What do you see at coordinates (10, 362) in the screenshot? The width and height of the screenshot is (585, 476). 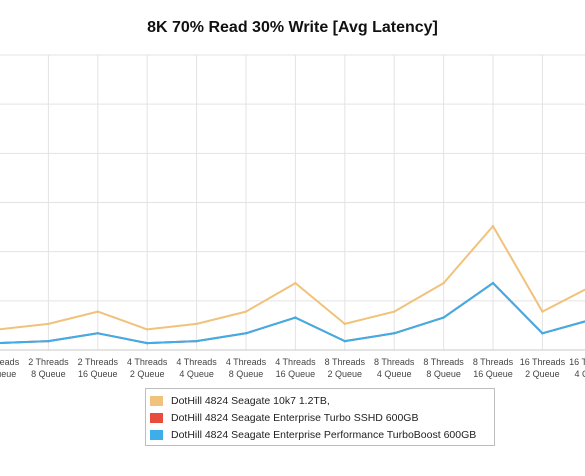 I see `x-tick-label-threads: 1 Threads` at bounding box center [10, 362].